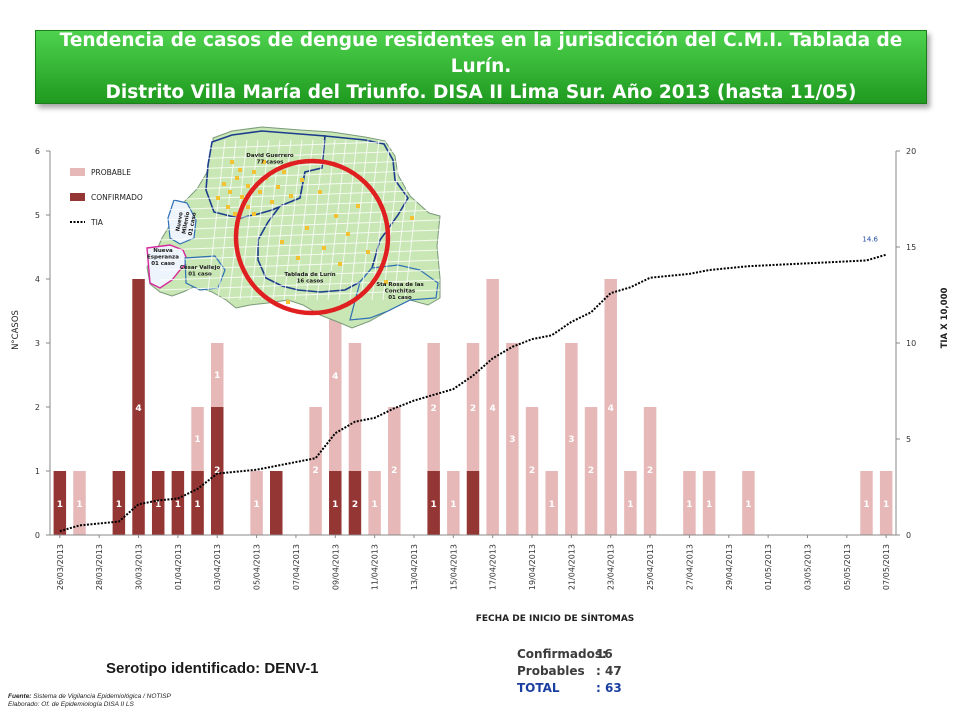 The image size is (960, 720). I want to click on prepared-text: Of. de Epidemiología DISA II LS, so click(87, 704).